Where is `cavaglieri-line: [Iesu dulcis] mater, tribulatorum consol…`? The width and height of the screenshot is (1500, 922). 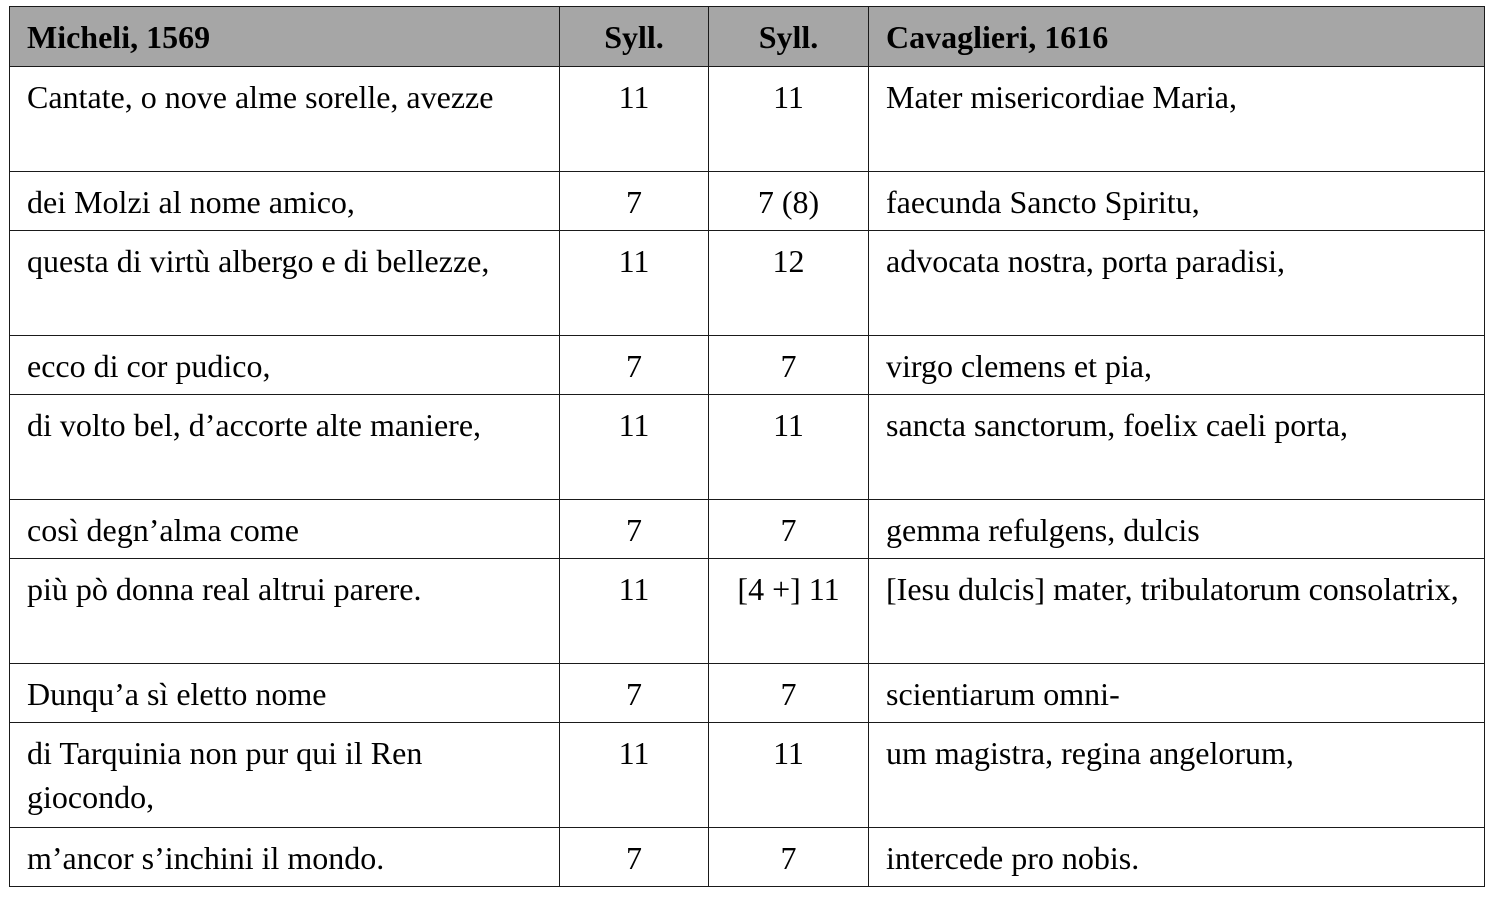
cavaglieri-line: [Iesu dulcis] mater, tribulatorum consol… is located at coordinates (1176, 611).